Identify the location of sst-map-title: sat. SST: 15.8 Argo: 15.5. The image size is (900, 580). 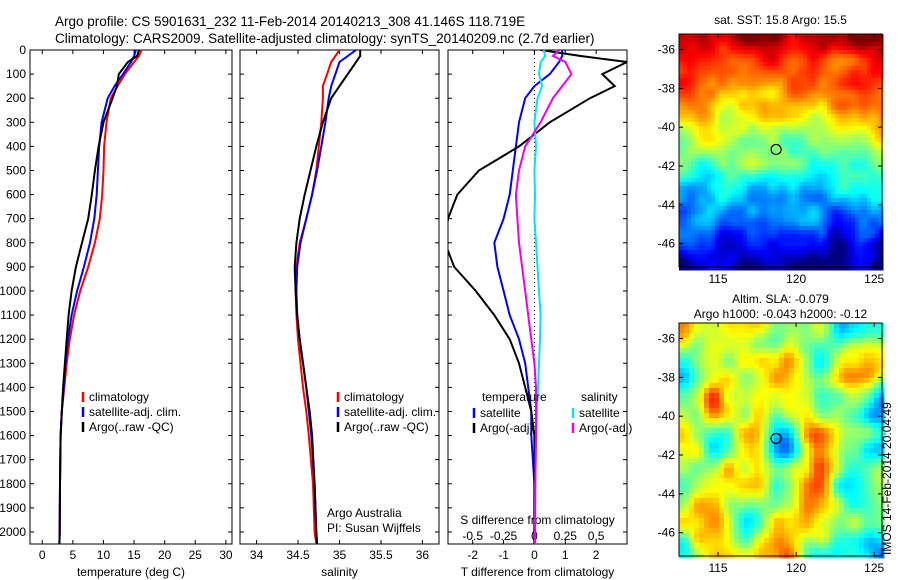
(780, 20).